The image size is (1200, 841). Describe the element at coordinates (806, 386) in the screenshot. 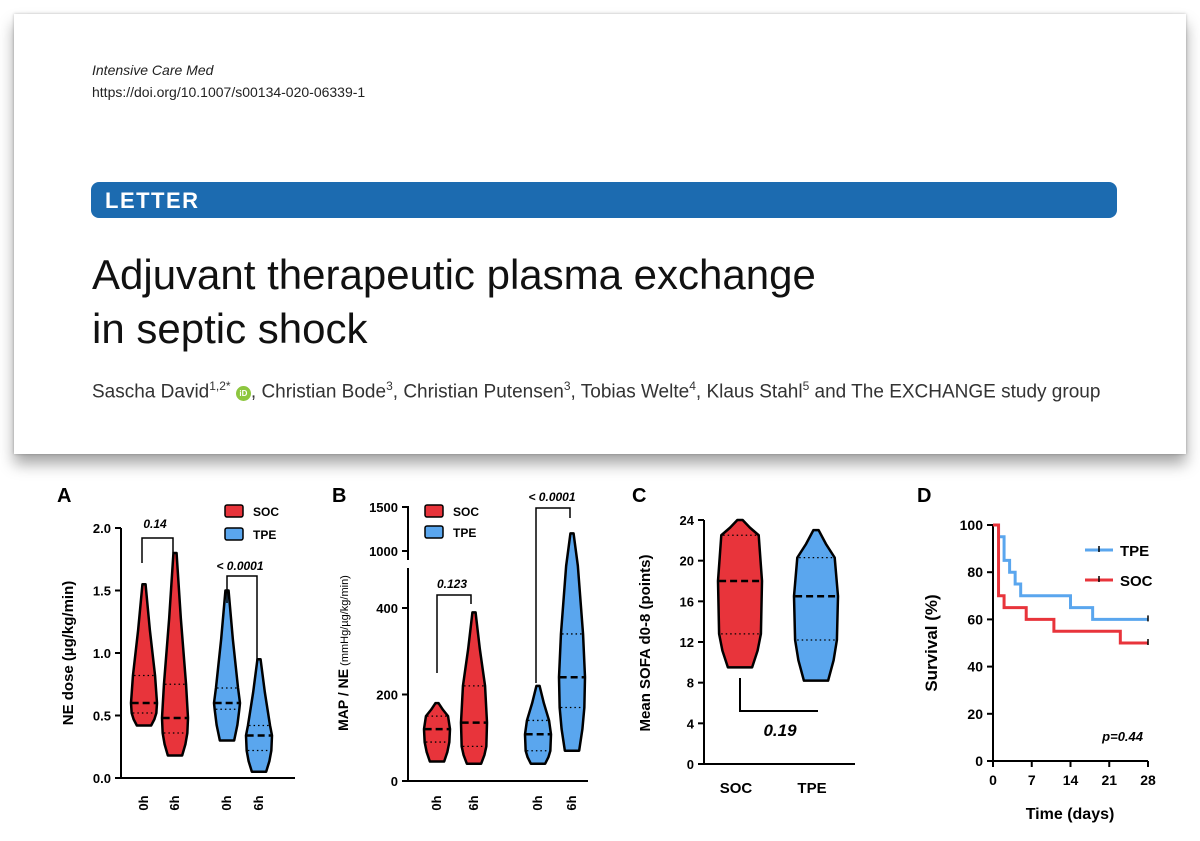

I see `author-affiliation: 5` at that location.